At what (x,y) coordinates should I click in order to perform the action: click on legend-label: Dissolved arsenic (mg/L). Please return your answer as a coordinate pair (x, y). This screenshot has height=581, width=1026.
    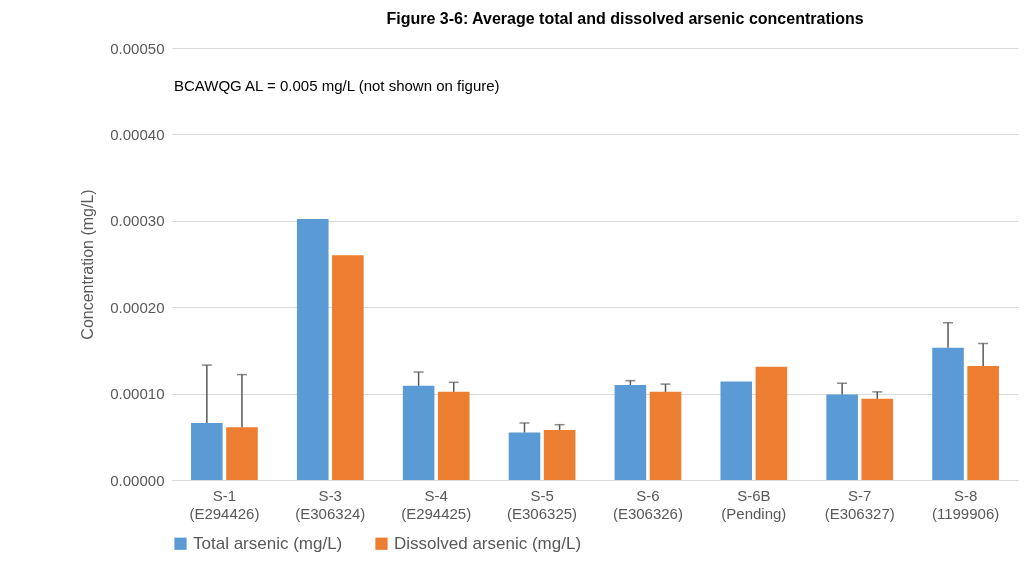
    Looking at the image, I should click on (488, 543).